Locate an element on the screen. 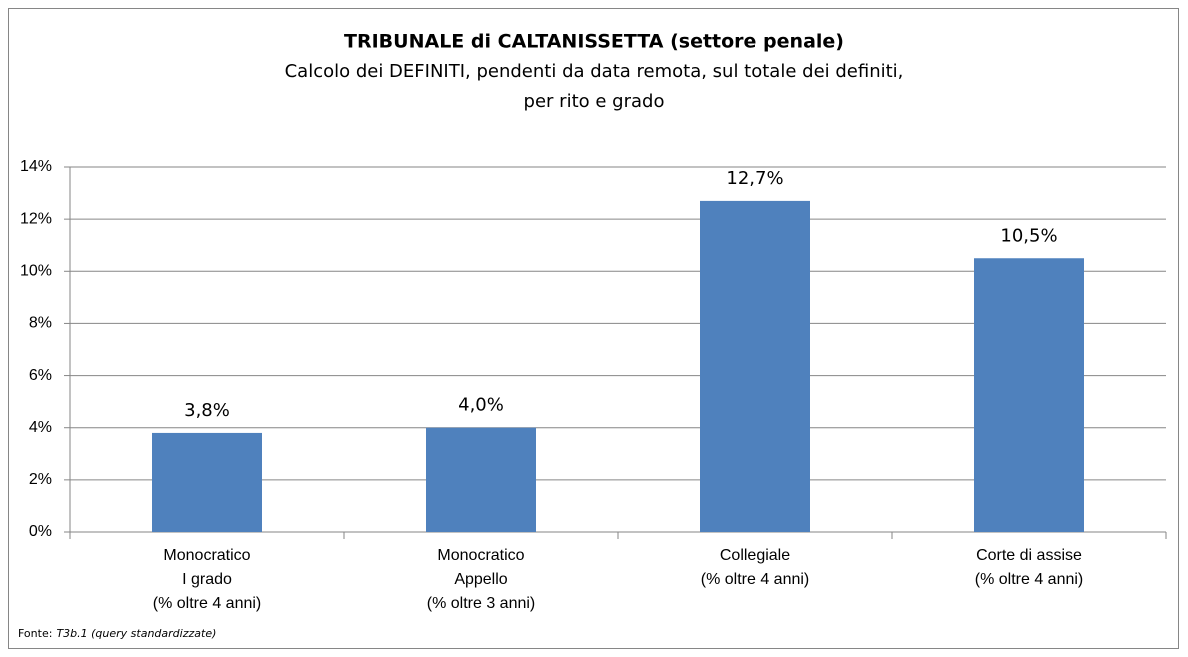 Image resolution: width=1188 pixels, height=657 pixels. source-text: T3b.1 (query standardizzate) is located at coordinates (136, 633).